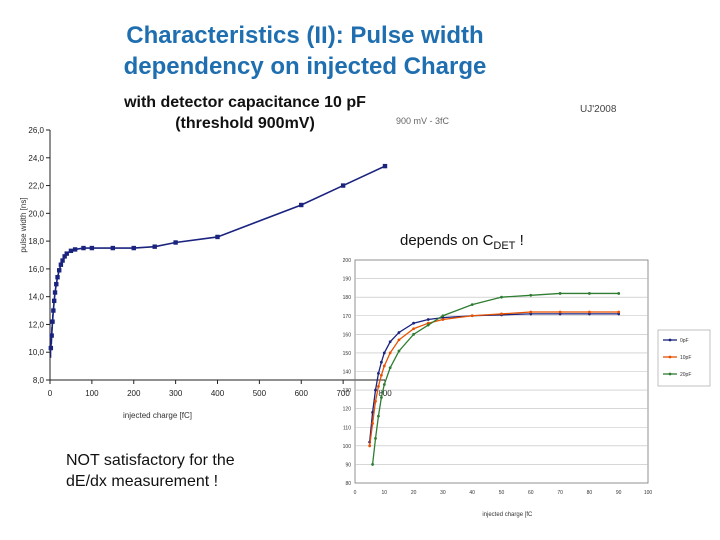 The height and width of the screenshot is (540, 720). Describe the element at coordinates (347, 280) in the screenshot. I see `y-tick-label: 190` at that location.